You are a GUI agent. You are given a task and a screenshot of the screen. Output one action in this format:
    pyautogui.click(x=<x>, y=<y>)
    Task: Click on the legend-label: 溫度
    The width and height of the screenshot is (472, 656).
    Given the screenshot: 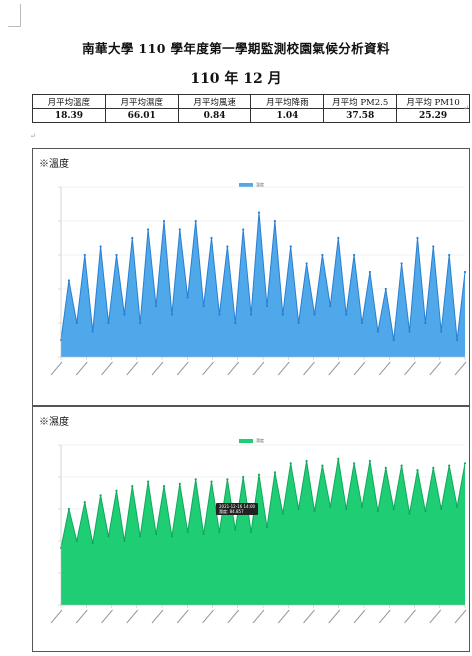 What is the action you would take?
    pyautogui.click(x=260, y=184)
    